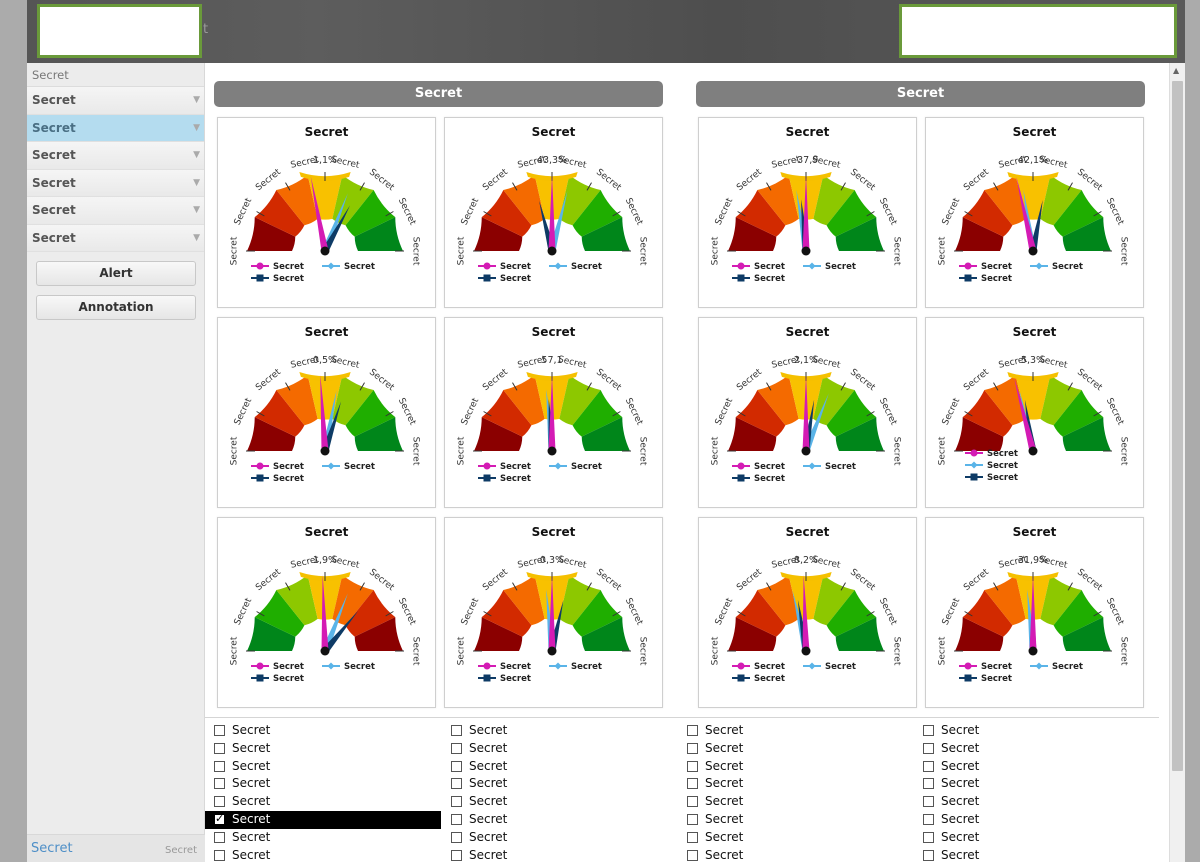 The height and width of the screenshot is (862, 1200). Describe the element at coordinates (116, 273) in the screenshot. I see `alert-button: Alert` at that location.